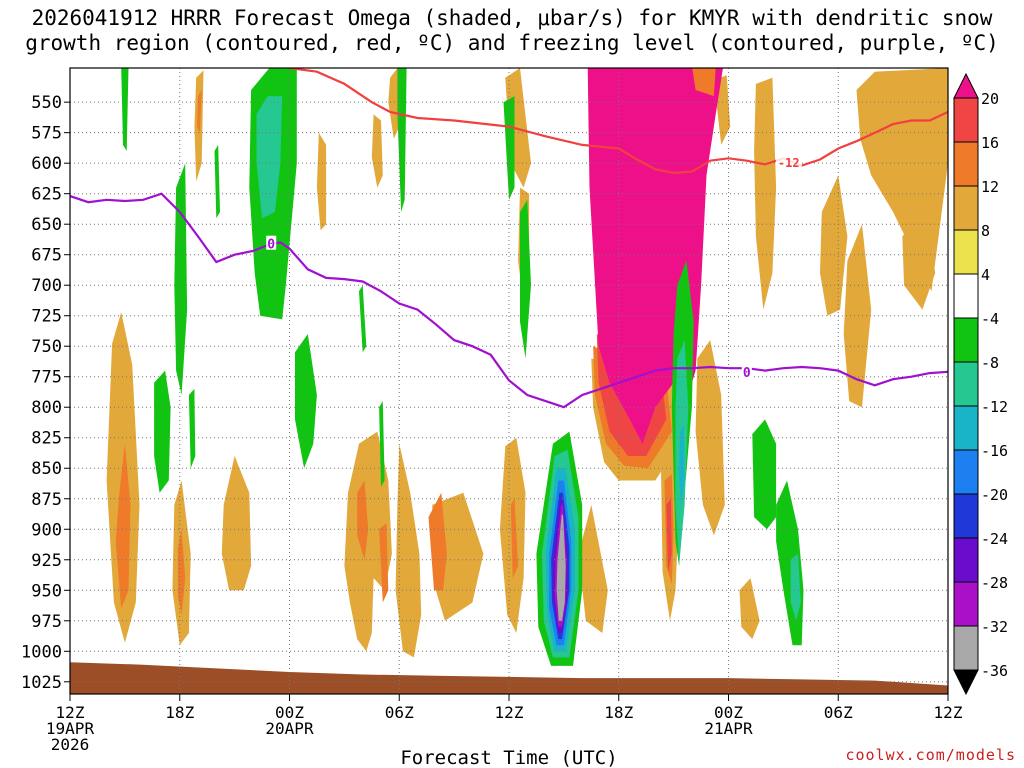 The width and height of the screenshot is (1024, 768). Describe the element at coordinates (41, 652) in the screenshot. I see `y-tick-label-1000: 1000` at that location.